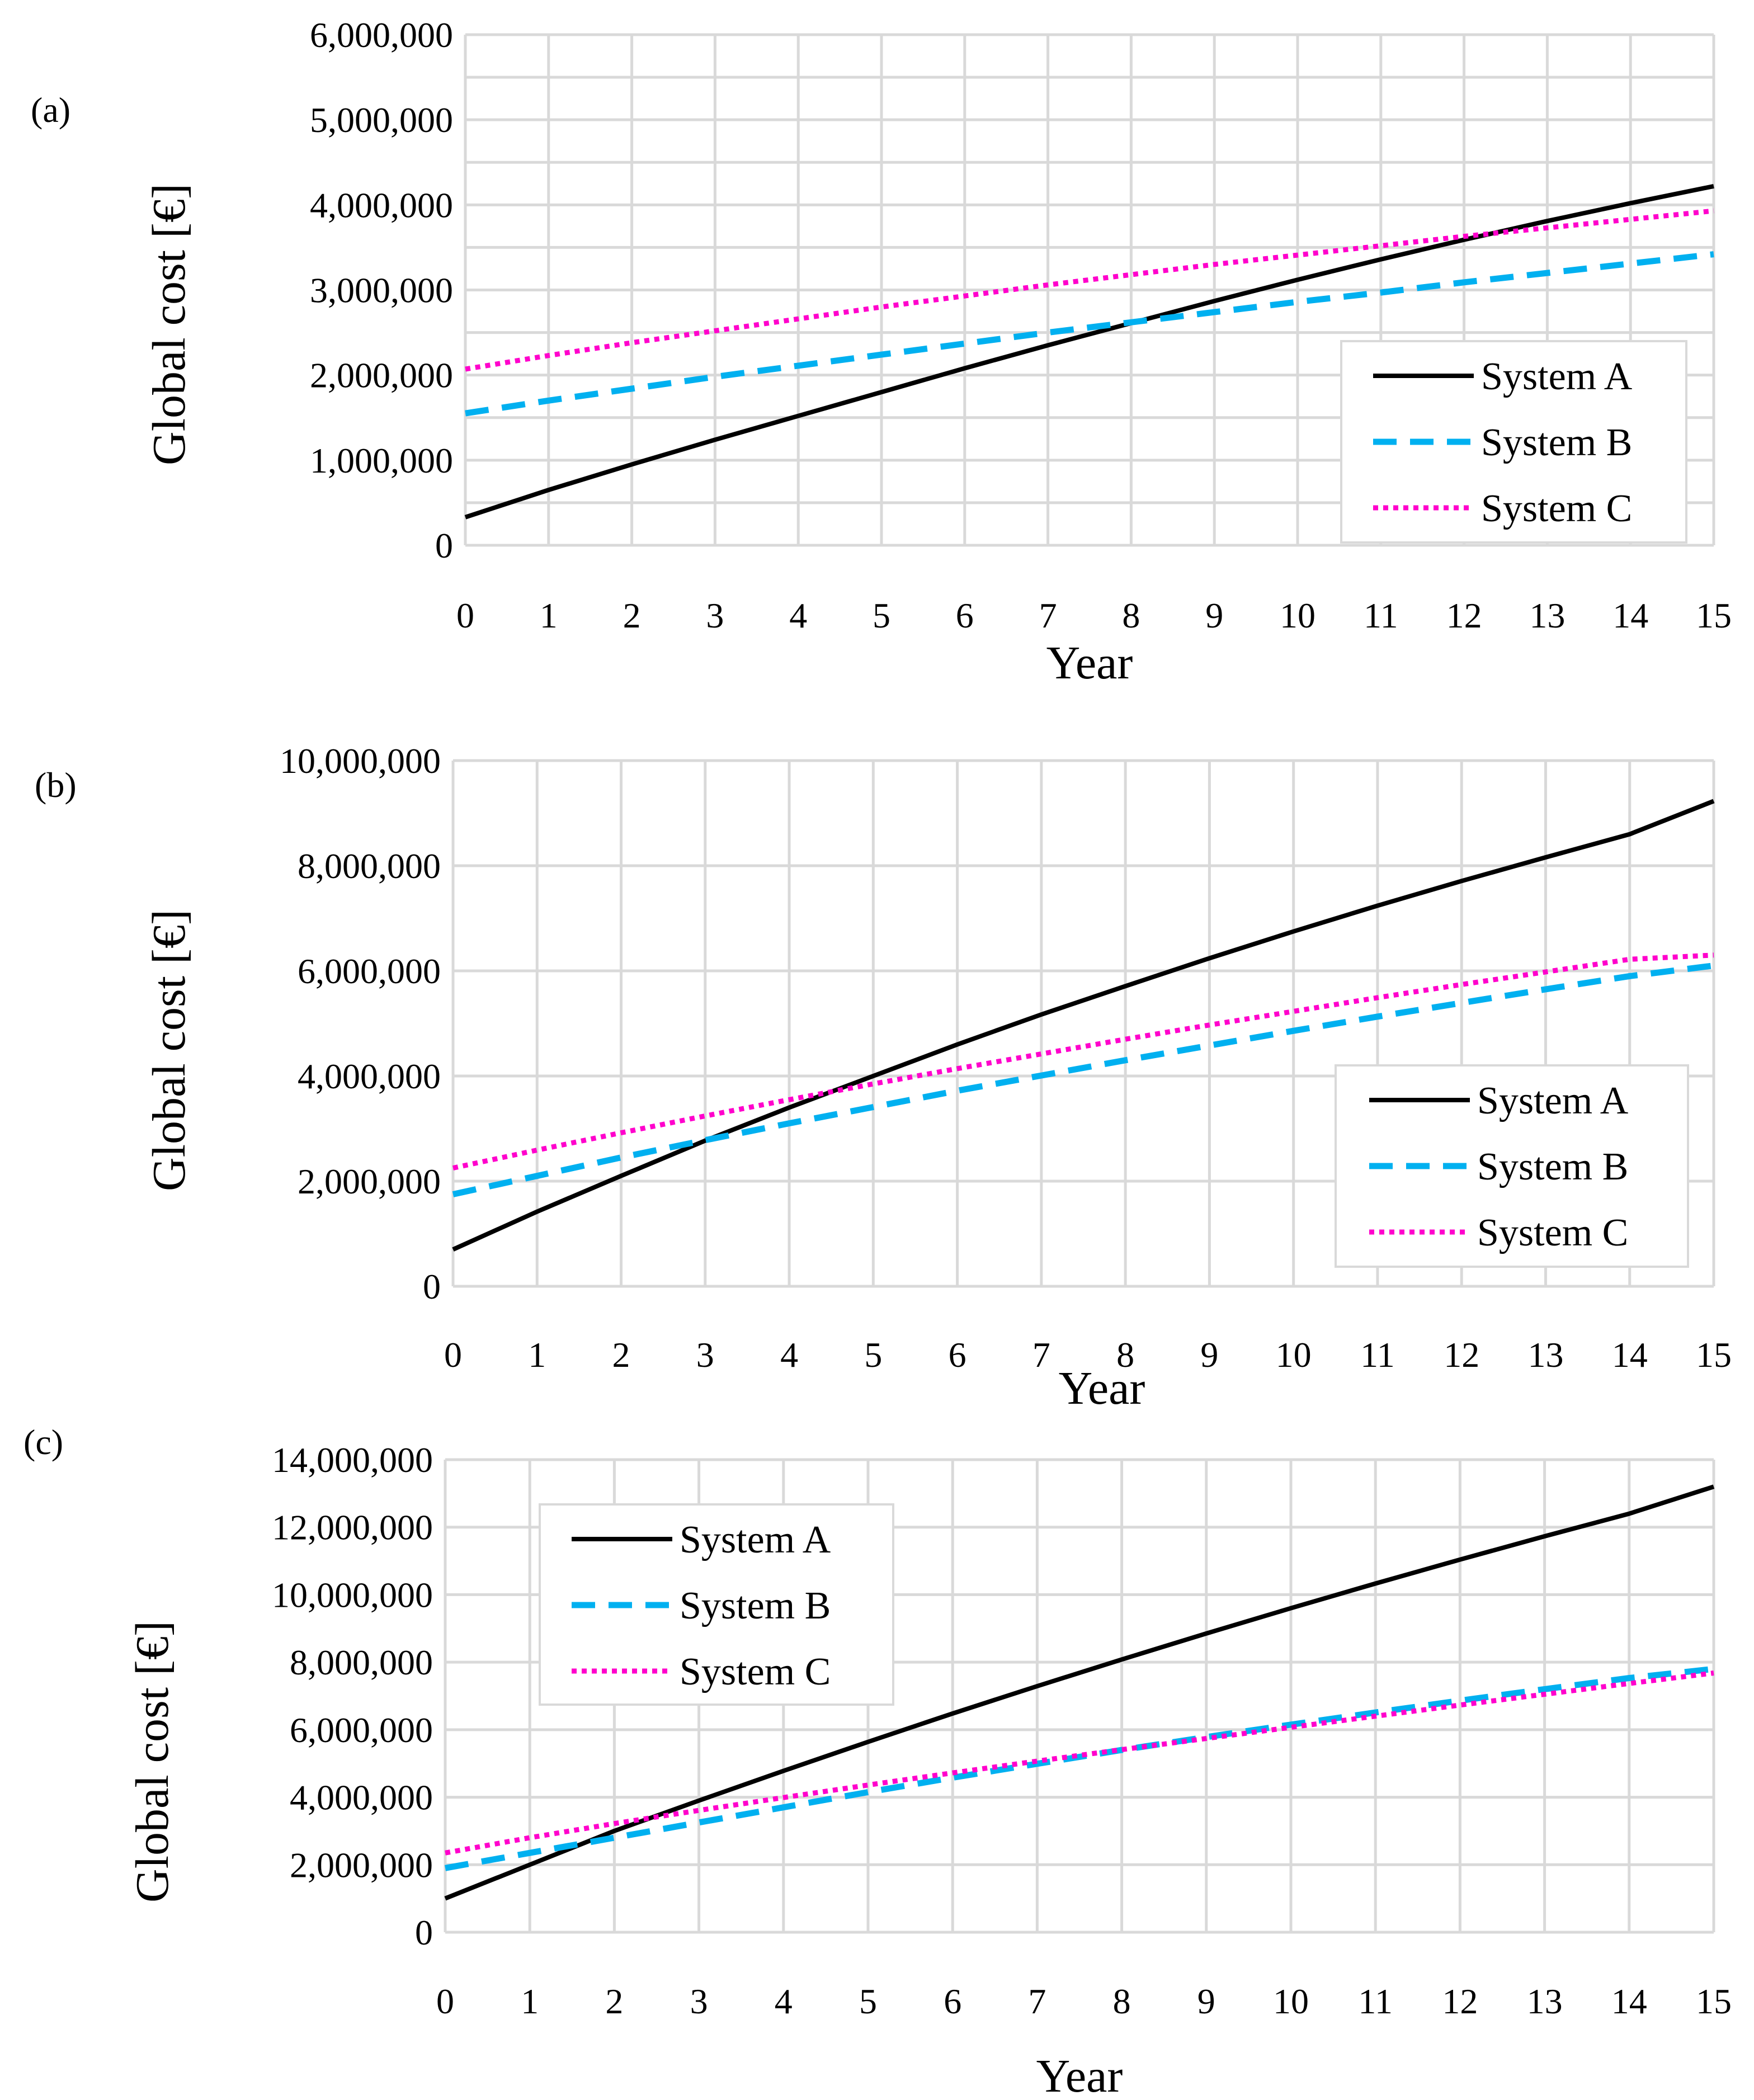 This screenshot has width=1754, height=2100. I want to click on y-tick-label: 5,000,000, so click(381, 120).